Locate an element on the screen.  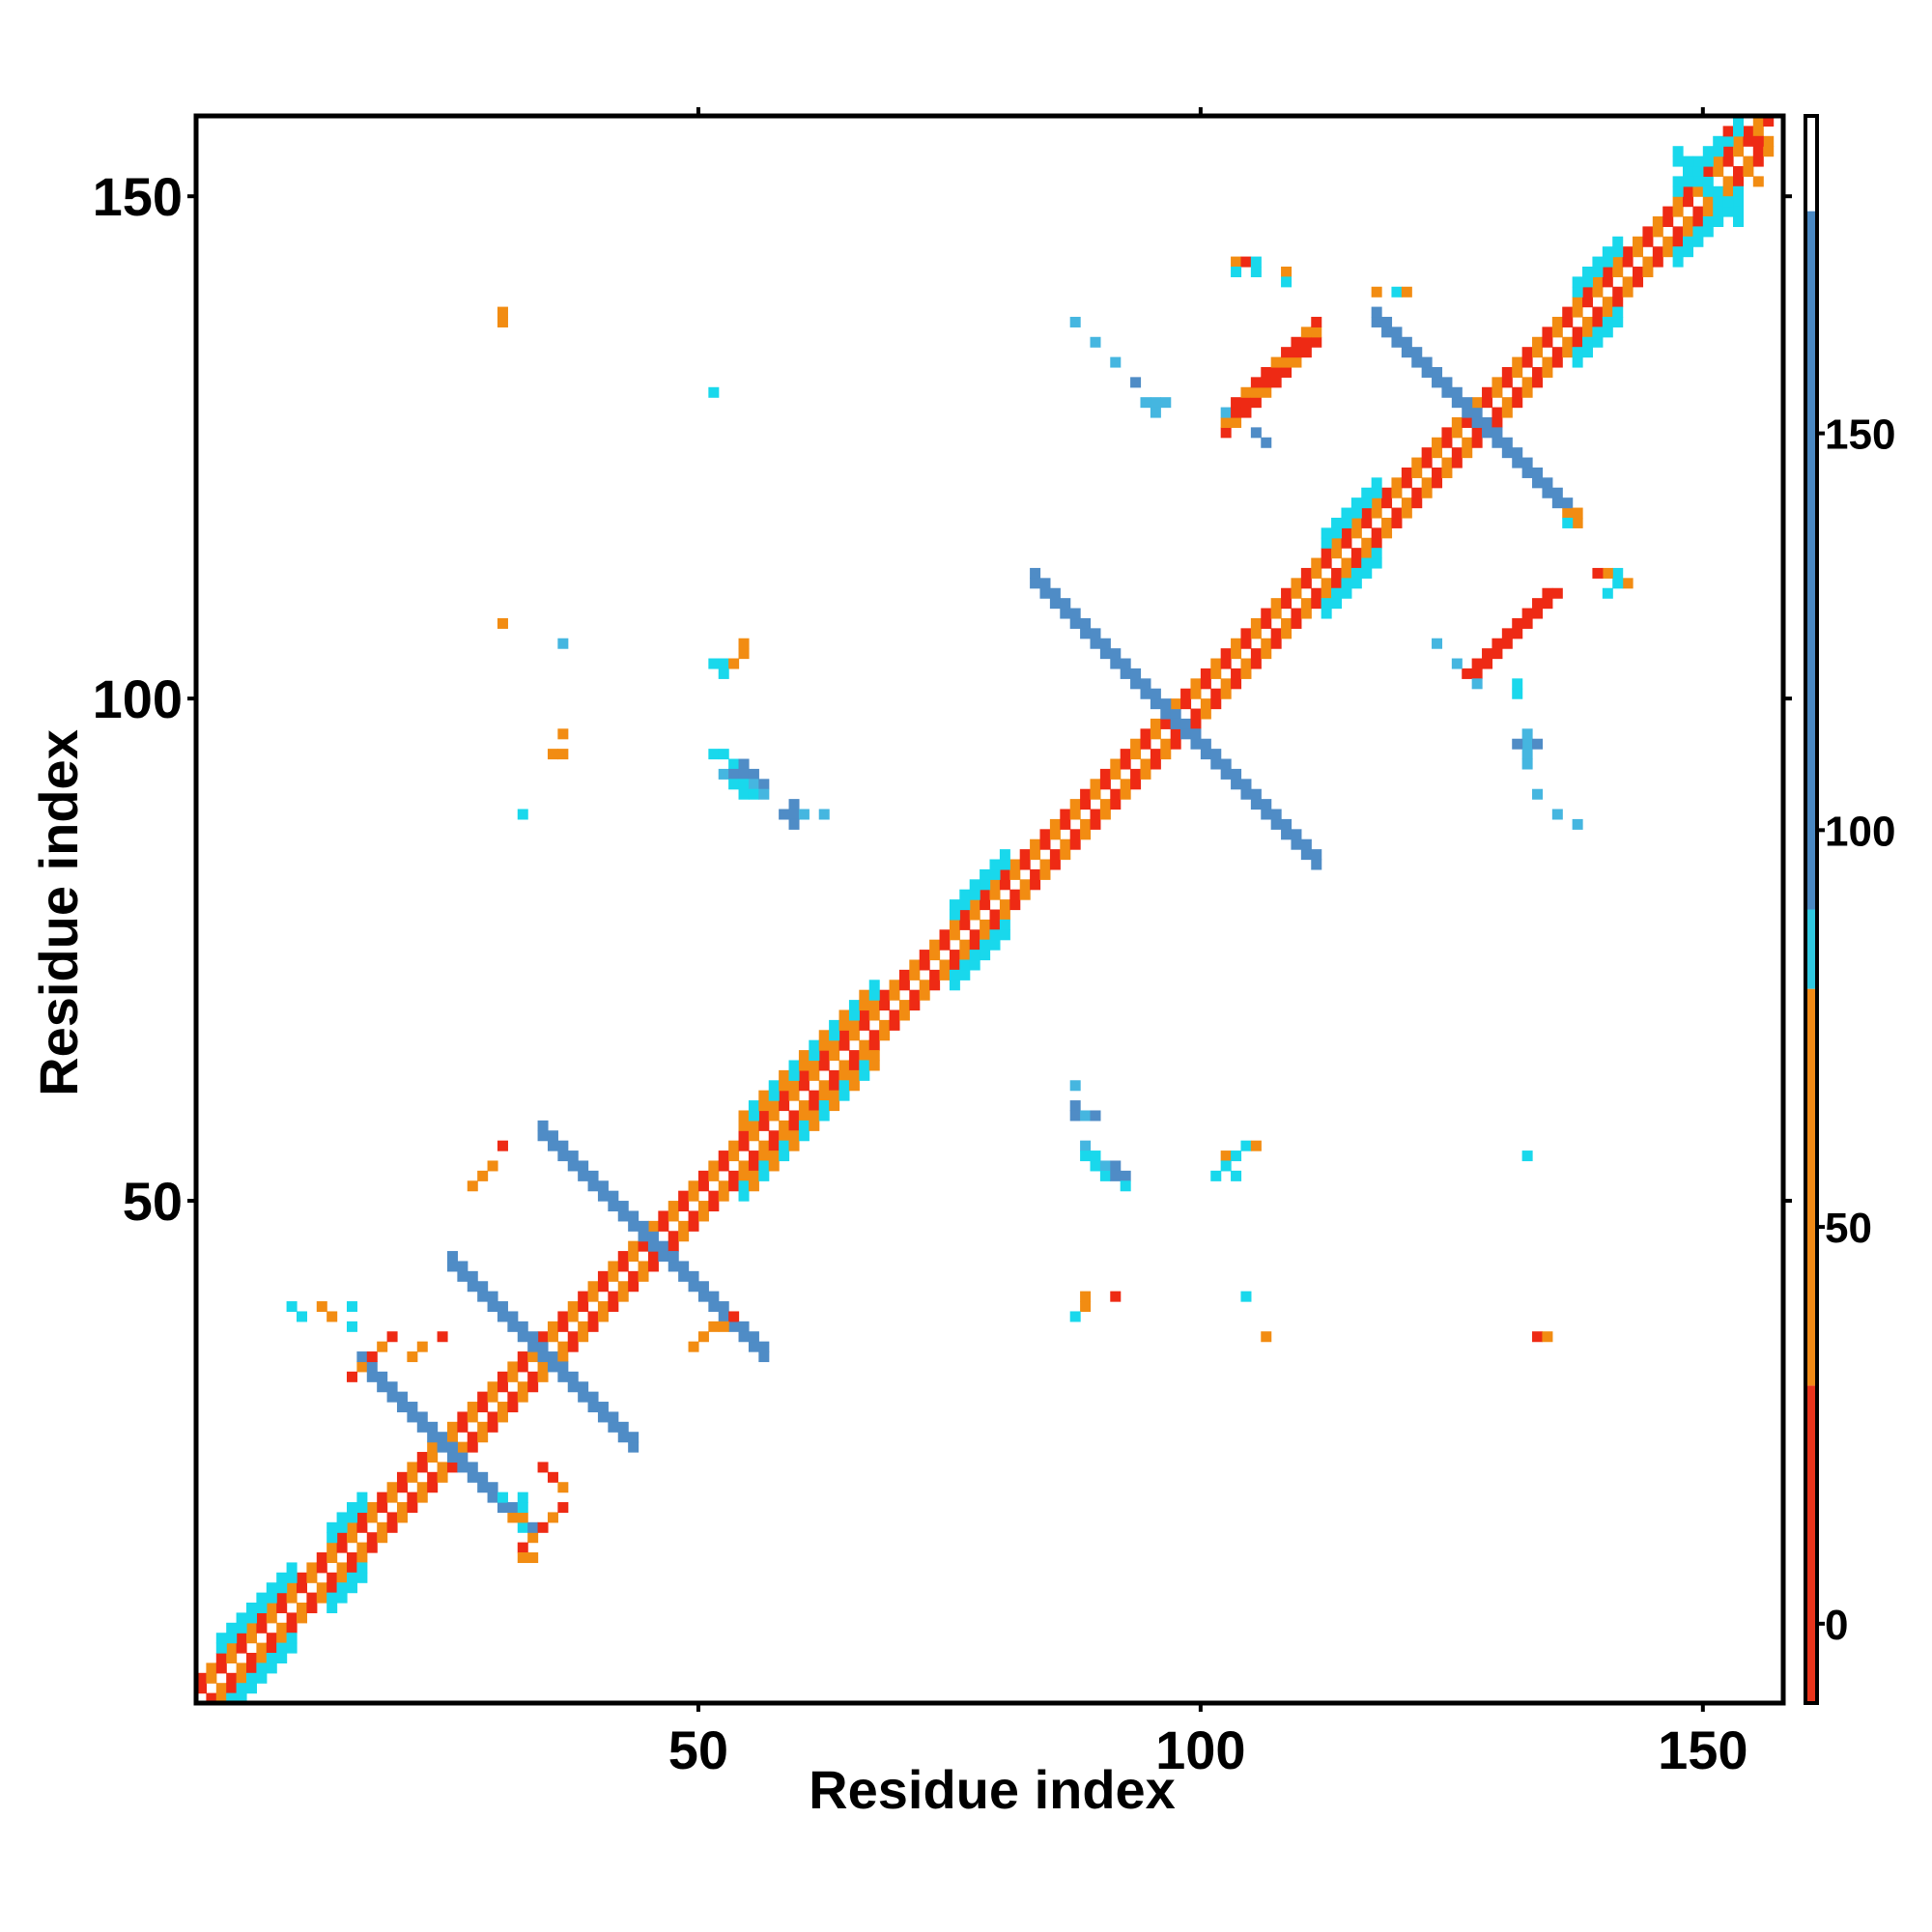
x-tick-label: 100 is located at coordinates (1200, 1749).